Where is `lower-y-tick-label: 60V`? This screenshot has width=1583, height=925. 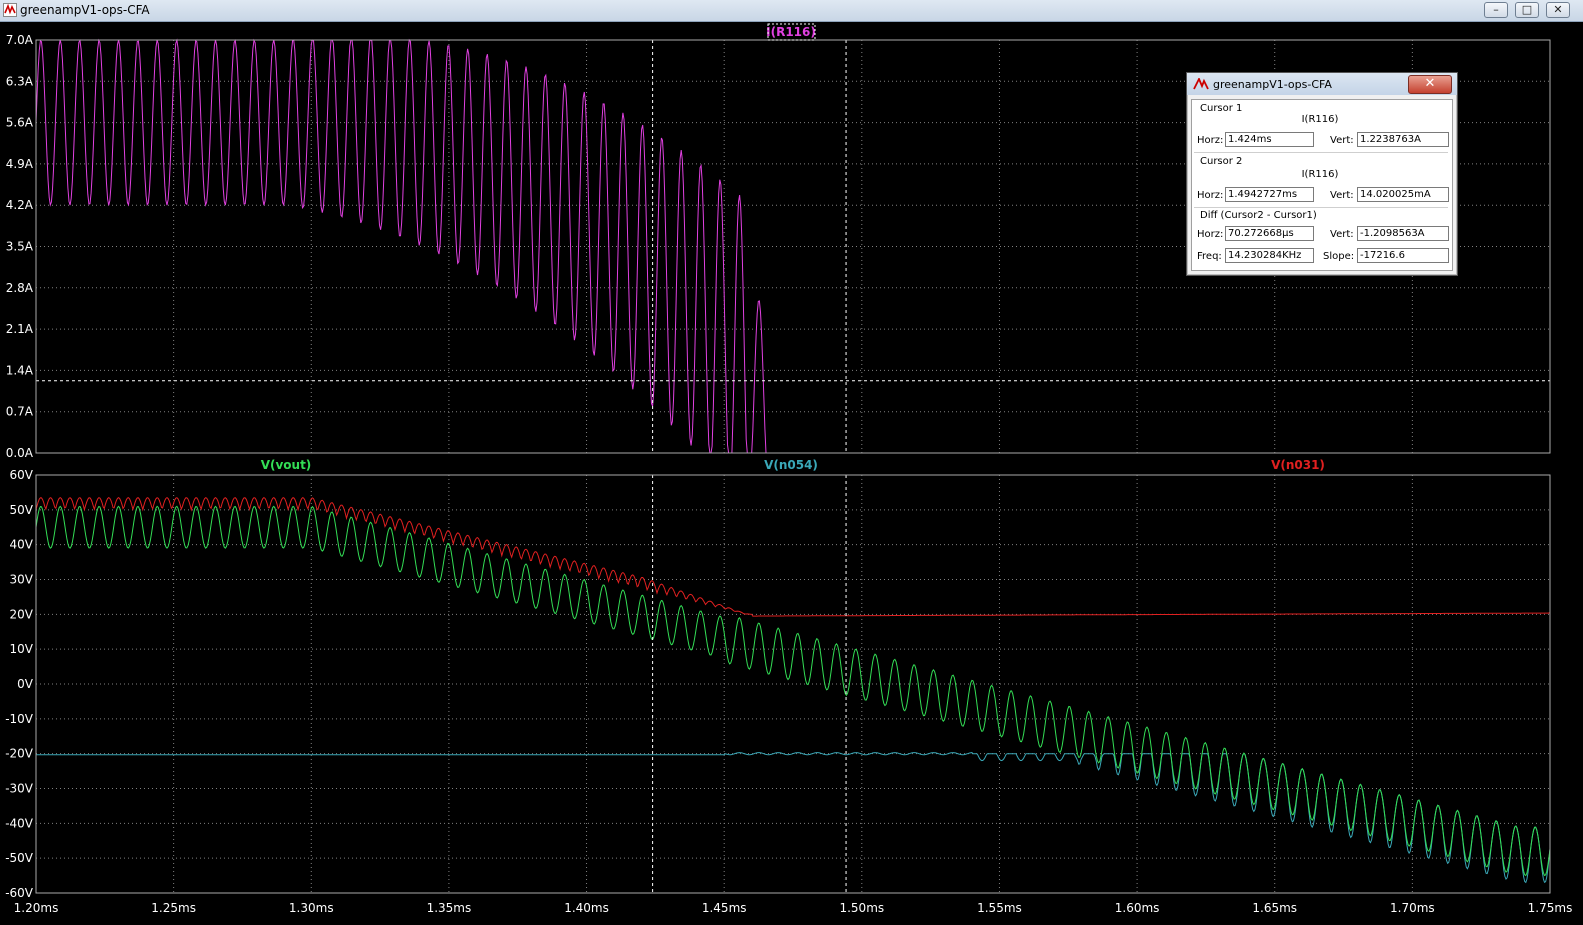
lower-y-tick-label: 60V is located at coordinates (22, 475).